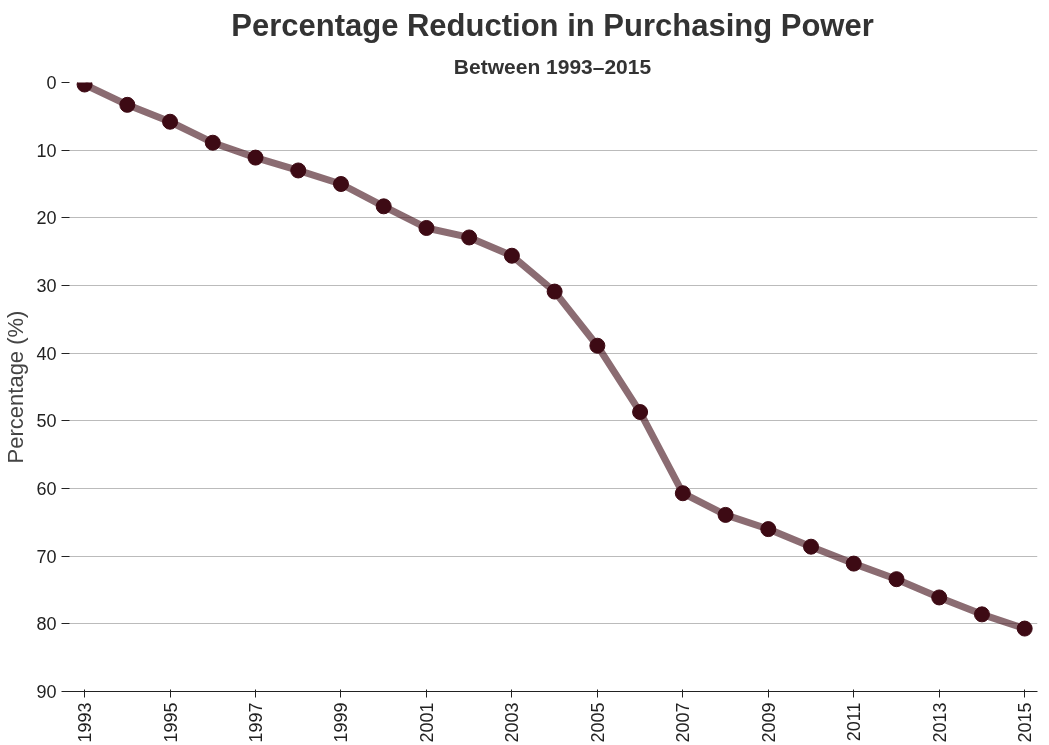 This screenshot has width=1049, height=745. I want to click on x-tick-label: 2007, so click(683, 722).